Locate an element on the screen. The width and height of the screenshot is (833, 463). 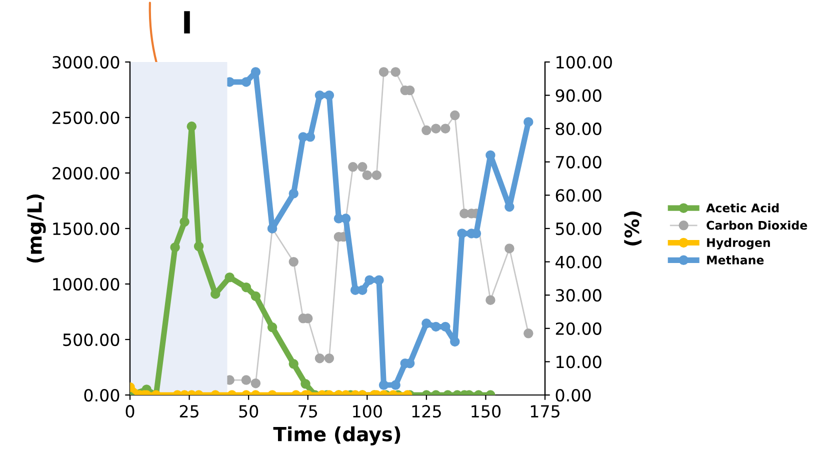
y2-tick-label: 0.00 is located at coordinates (573, 395).